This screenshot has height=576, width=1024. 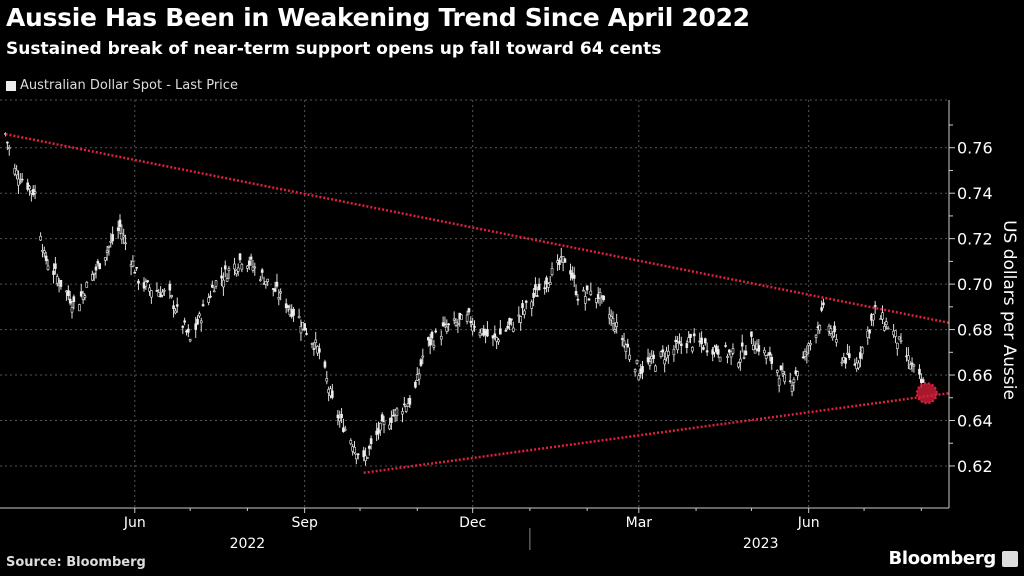 What do you see at coordinates (761, 544) in the screenshot?
I see `year-label: 2023` at bounding box center [761, 544].